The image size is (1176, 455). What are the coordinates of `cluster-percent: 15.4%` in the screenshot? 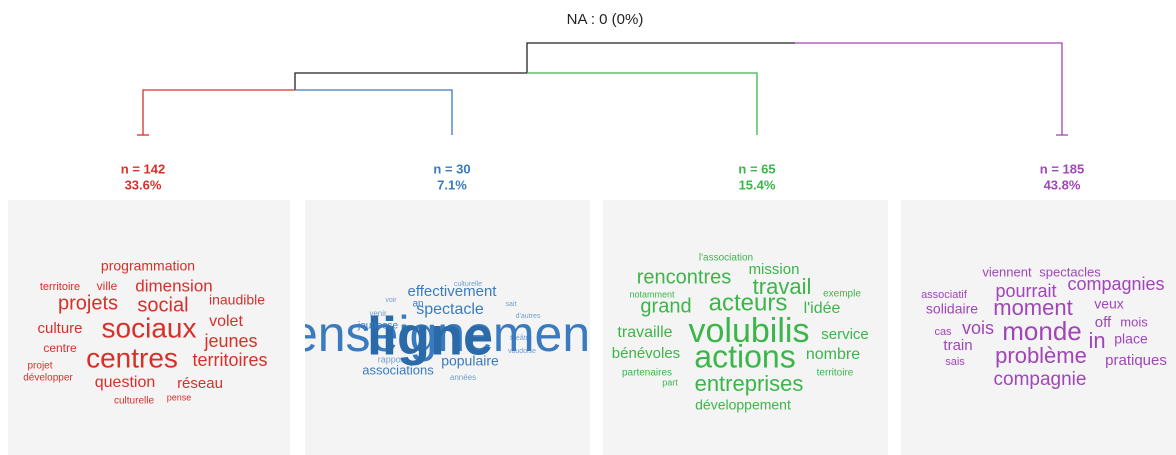 It's located at (757, 184).